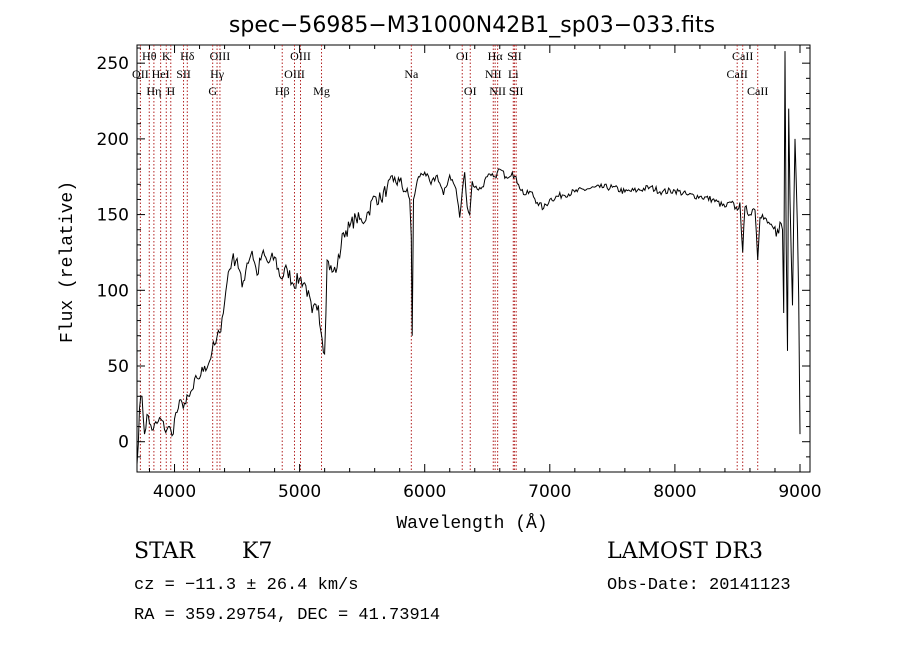 This screenshot has width=900, height=649. What do you see at coordinates (149, 56) in the screenshot?
I see `line-marker-label: Hθ` at bounding box center [149, 56].